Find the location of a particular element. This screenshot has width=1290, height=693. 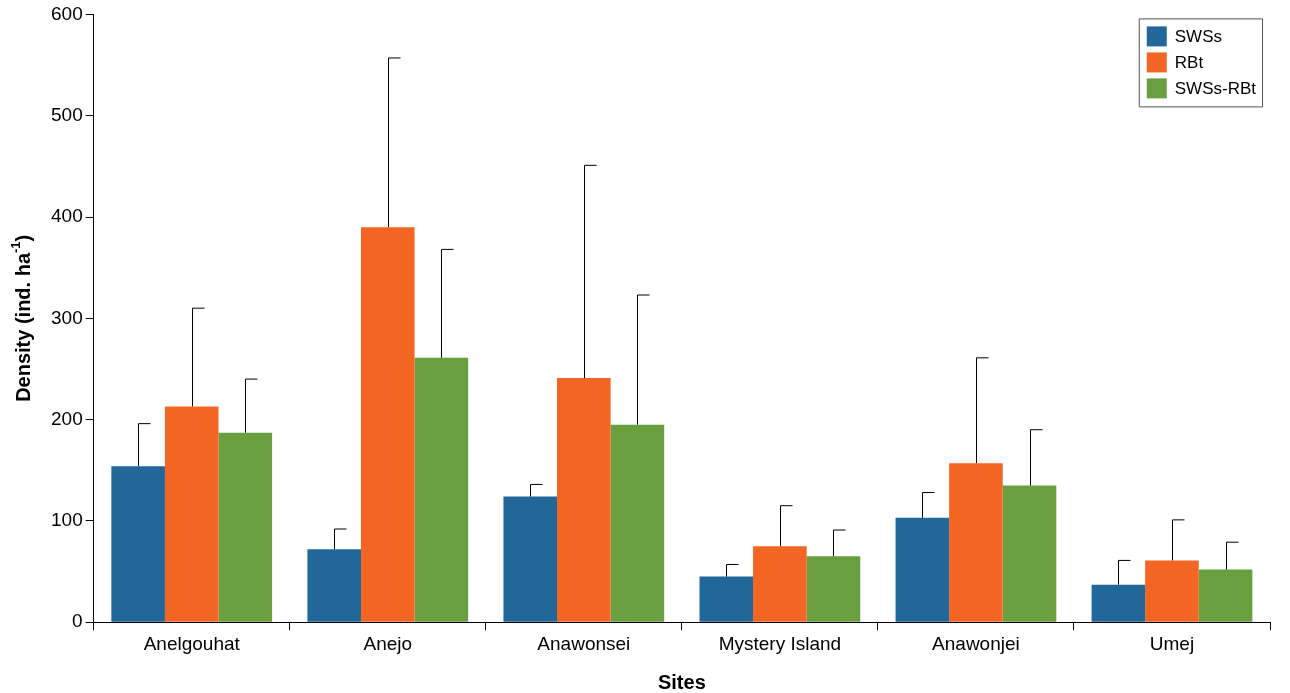

y-tick-label: 300 is located at coordinates (67, 317).